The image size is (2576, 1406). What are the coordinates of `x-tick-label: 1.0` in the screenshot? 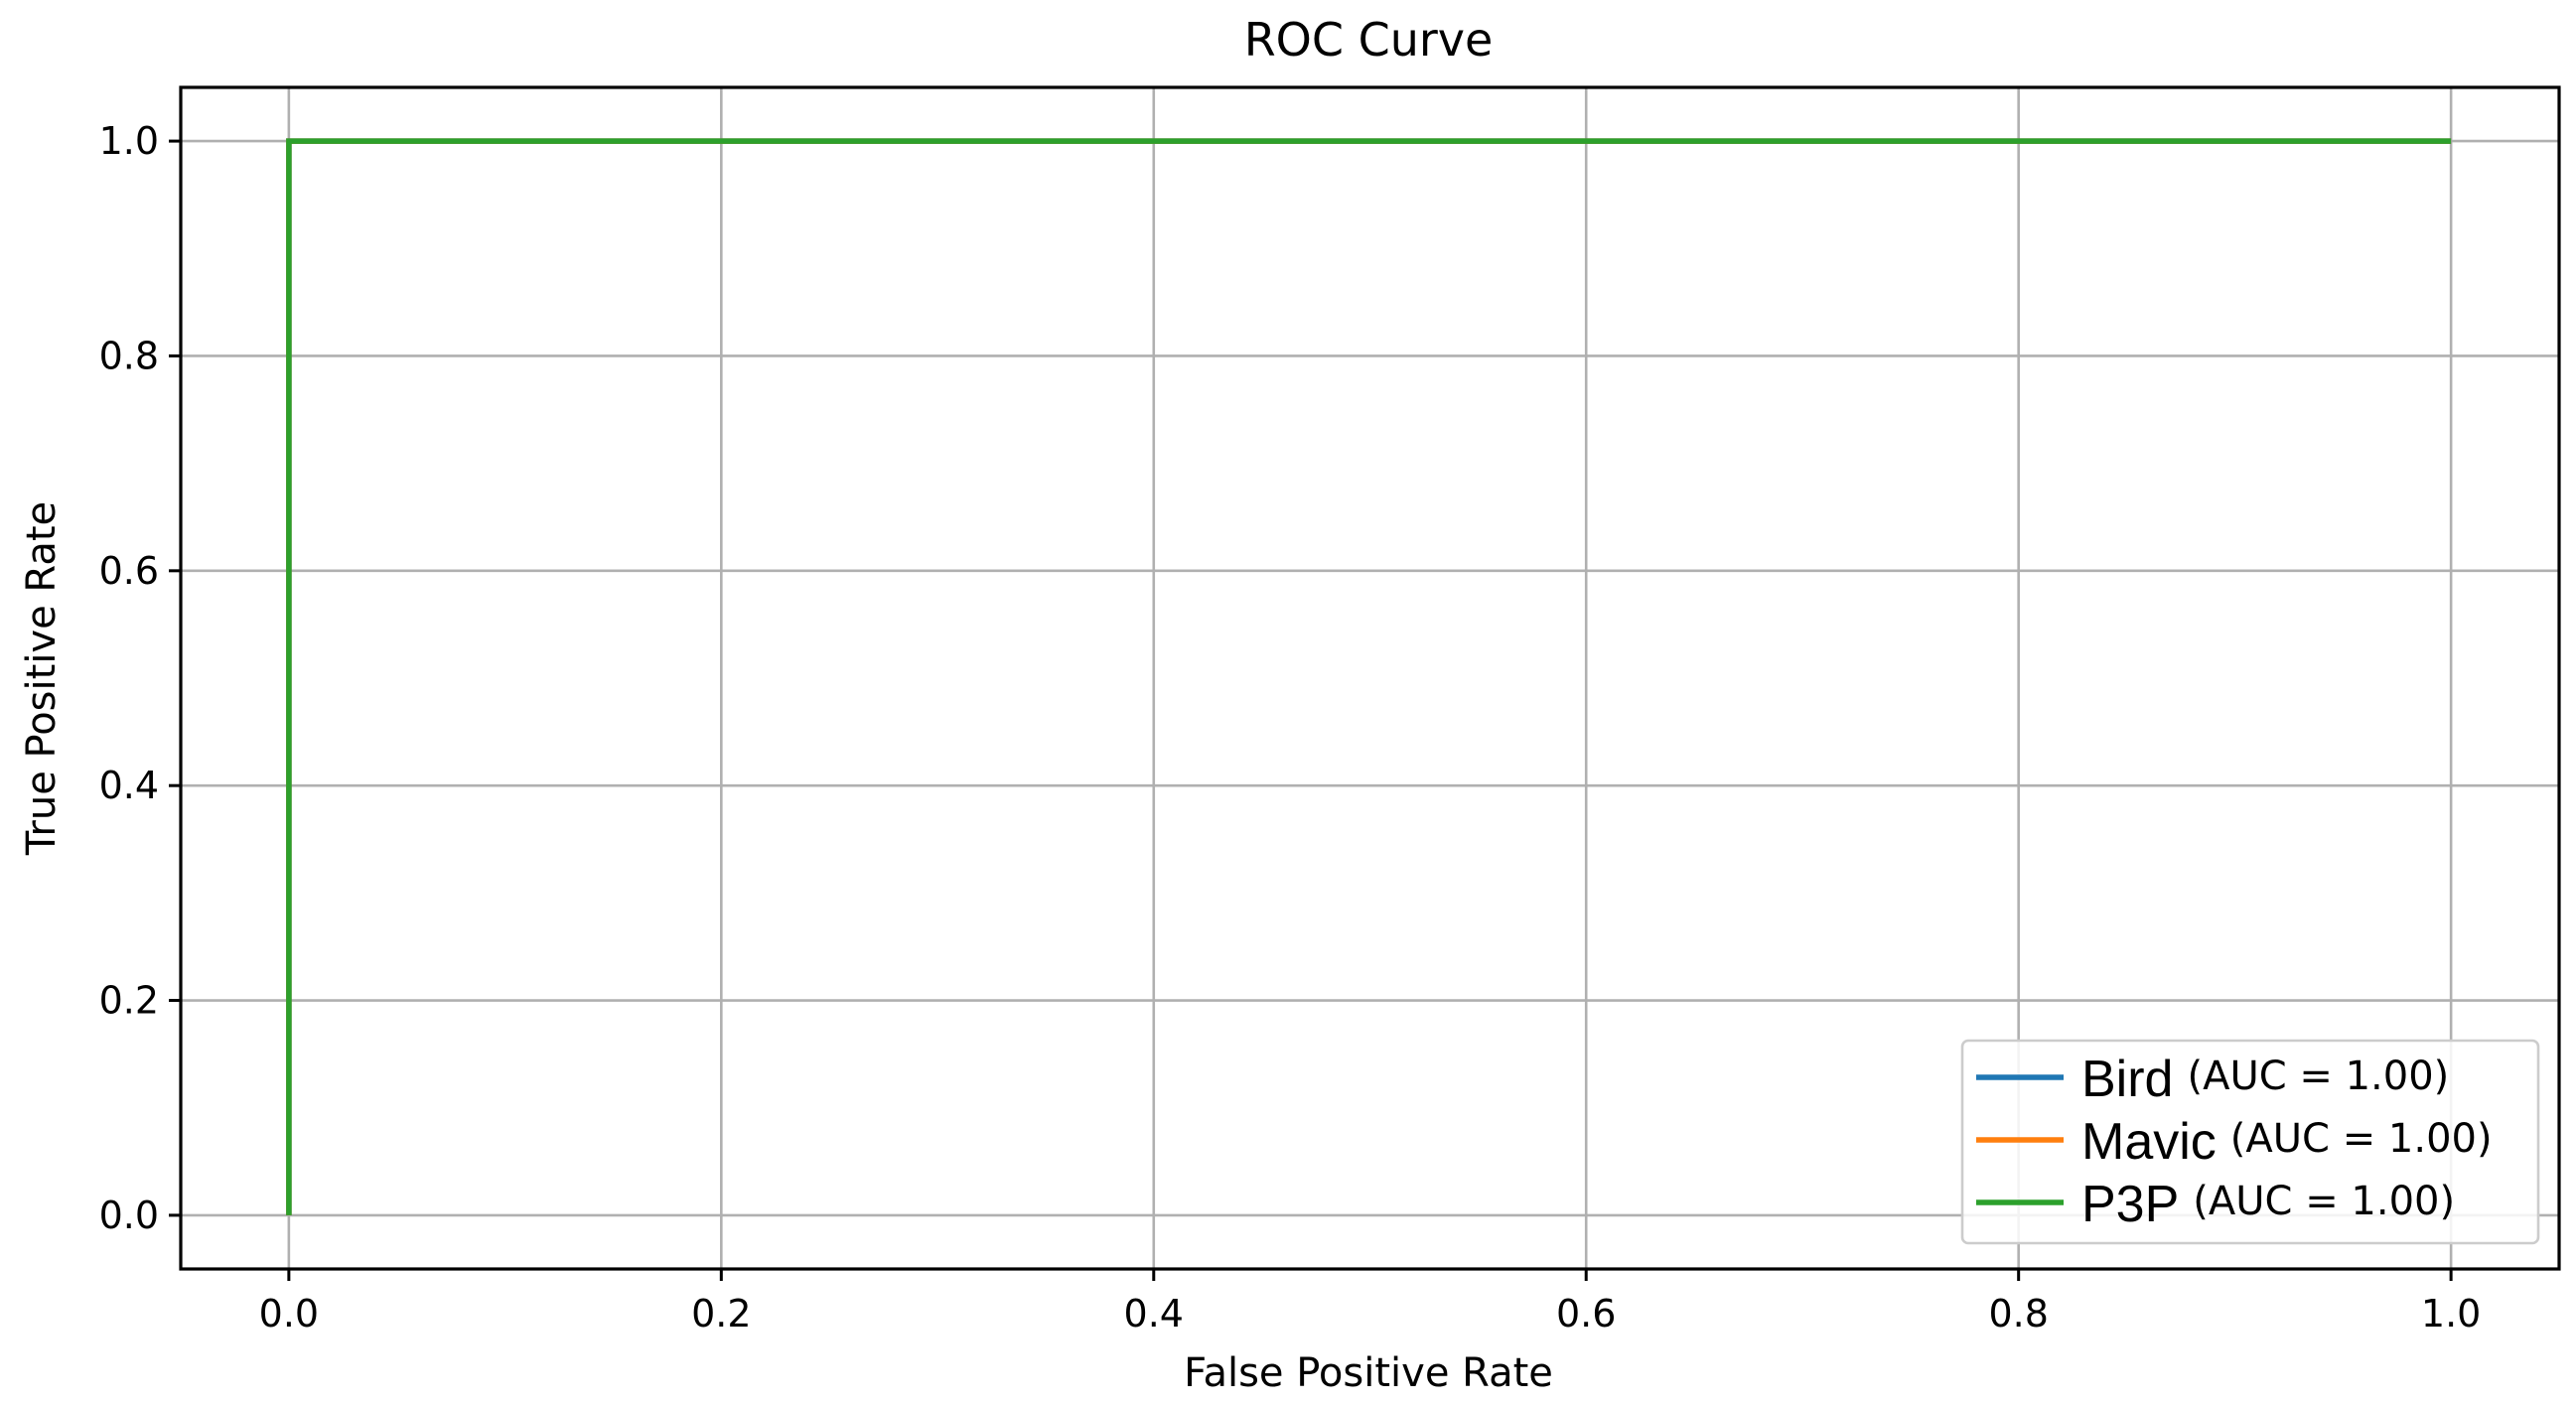 It's located at (2451, 1314).